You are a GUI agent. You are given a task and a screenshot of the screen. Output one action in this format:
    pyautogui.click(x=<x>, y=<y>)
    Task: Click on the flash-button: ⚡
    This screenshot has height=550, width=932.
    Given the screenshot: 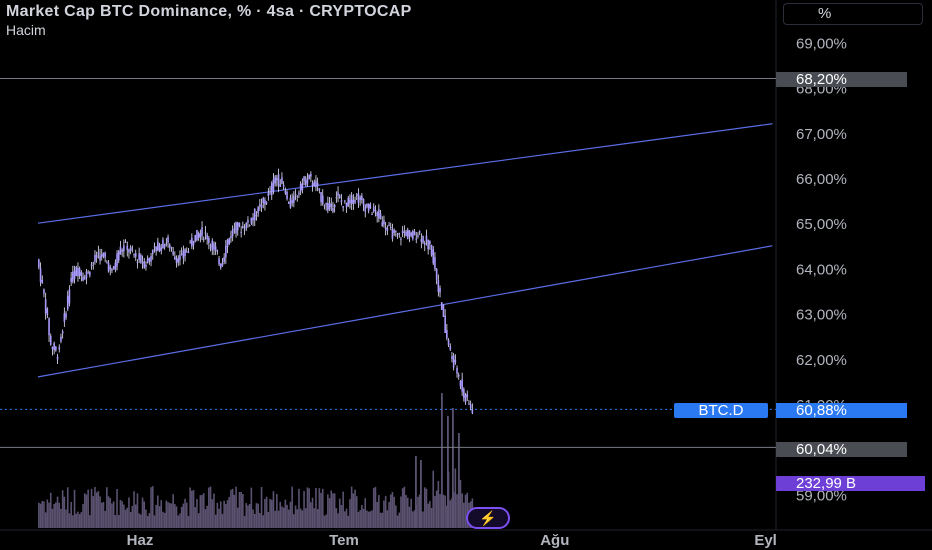 What is the action you would take?
    pyautogui.click(x=488, y=518)
    